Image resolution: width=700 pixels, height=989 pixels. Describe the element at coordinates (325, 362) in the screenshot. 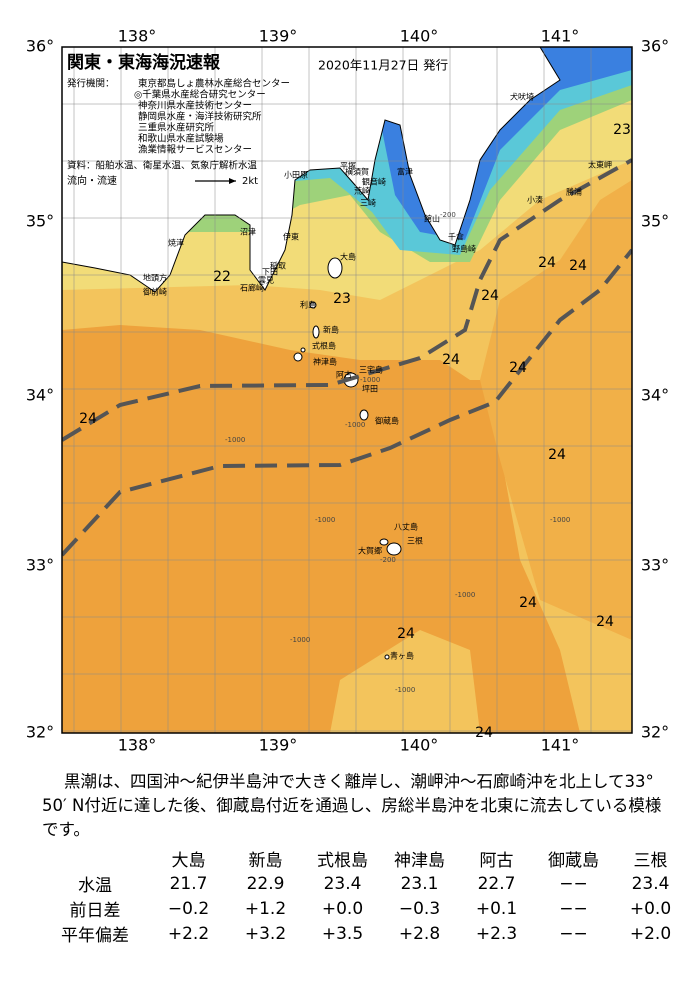

I see `place-name: 神津島` at that location.